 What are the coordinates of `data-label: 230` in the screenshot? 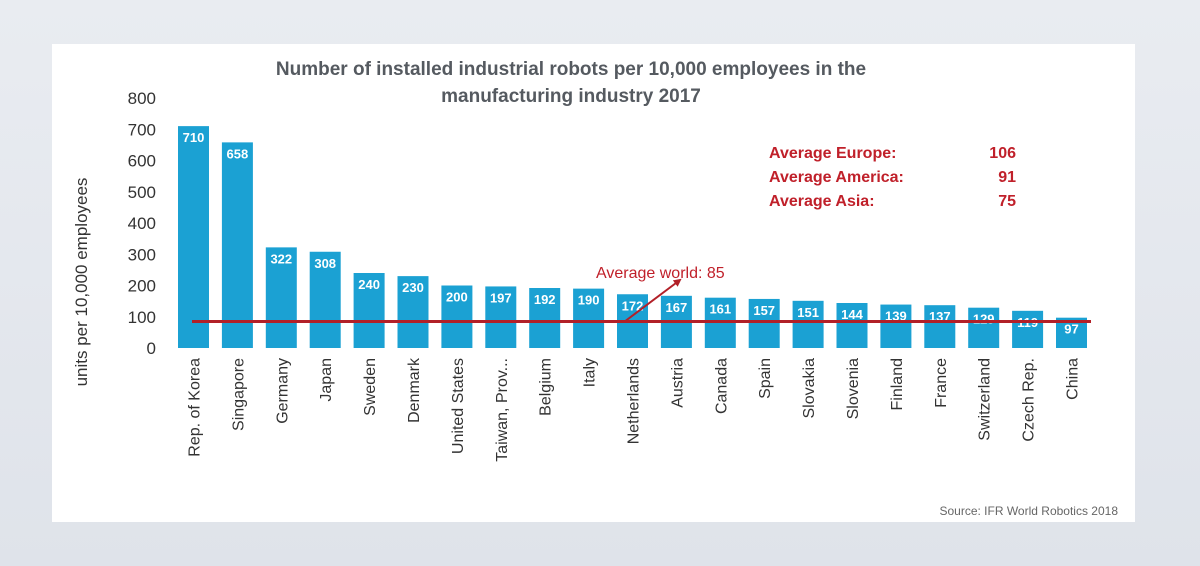 It's located at (413, 287).